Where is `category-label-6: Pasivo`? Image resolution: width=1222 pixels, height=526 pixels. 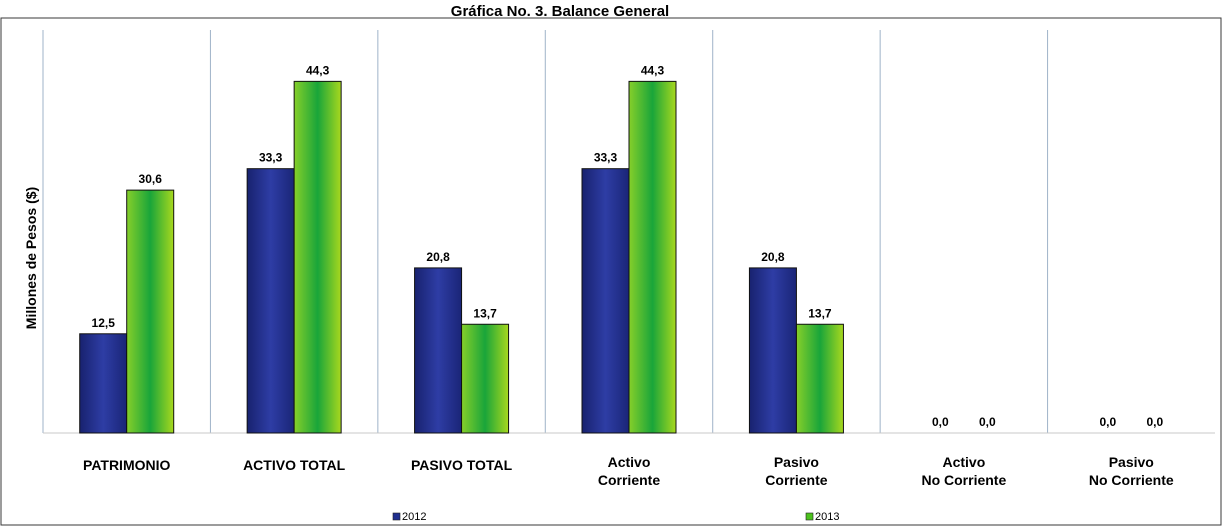 category-label-6: Pasivo is located at coordinates (1131, 462).